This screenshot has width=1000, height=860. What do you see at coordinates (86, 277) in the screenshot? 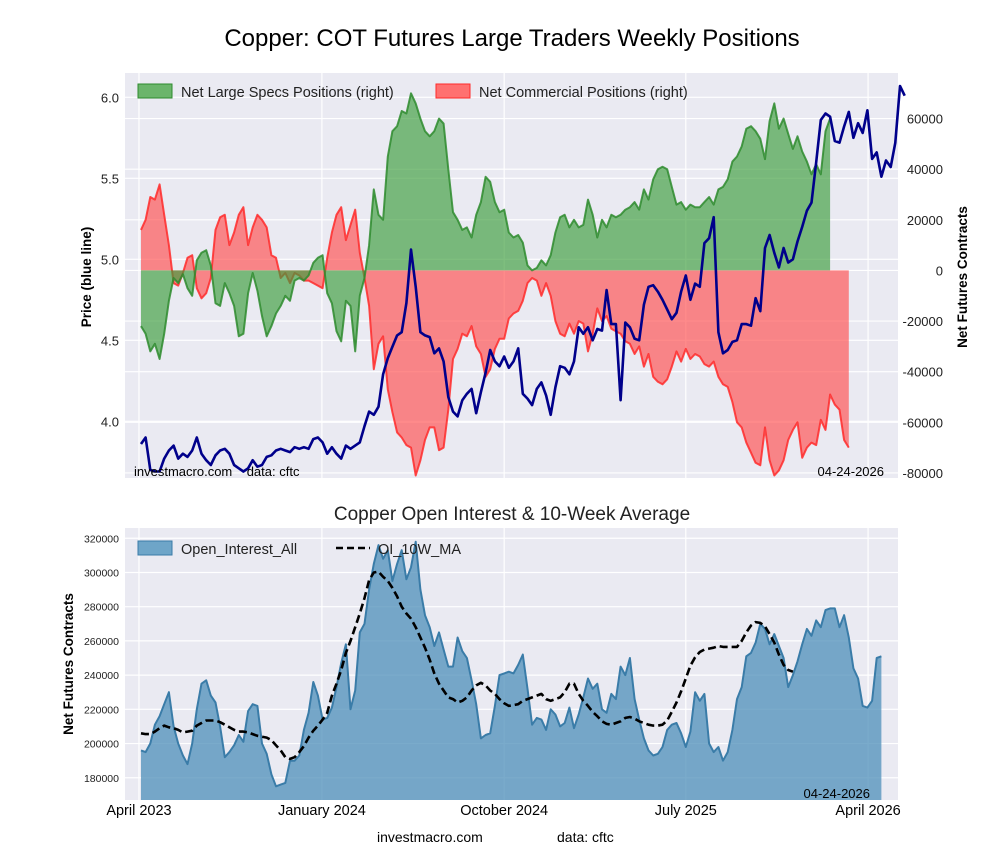
I see `top-left-ylabel: Price (blue line)` at bounding box center [86, 277].